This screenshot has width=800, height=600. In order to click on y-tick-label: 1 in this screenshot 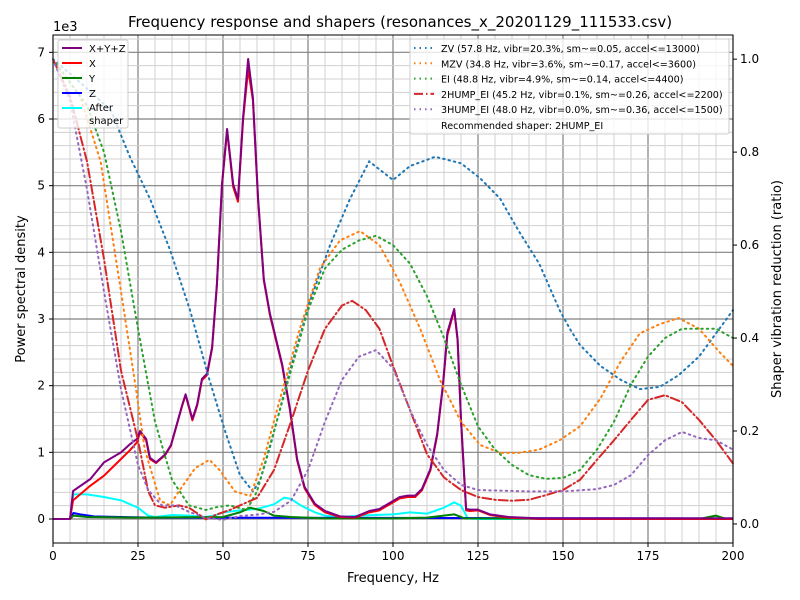, I will do `click(41, 452)`.